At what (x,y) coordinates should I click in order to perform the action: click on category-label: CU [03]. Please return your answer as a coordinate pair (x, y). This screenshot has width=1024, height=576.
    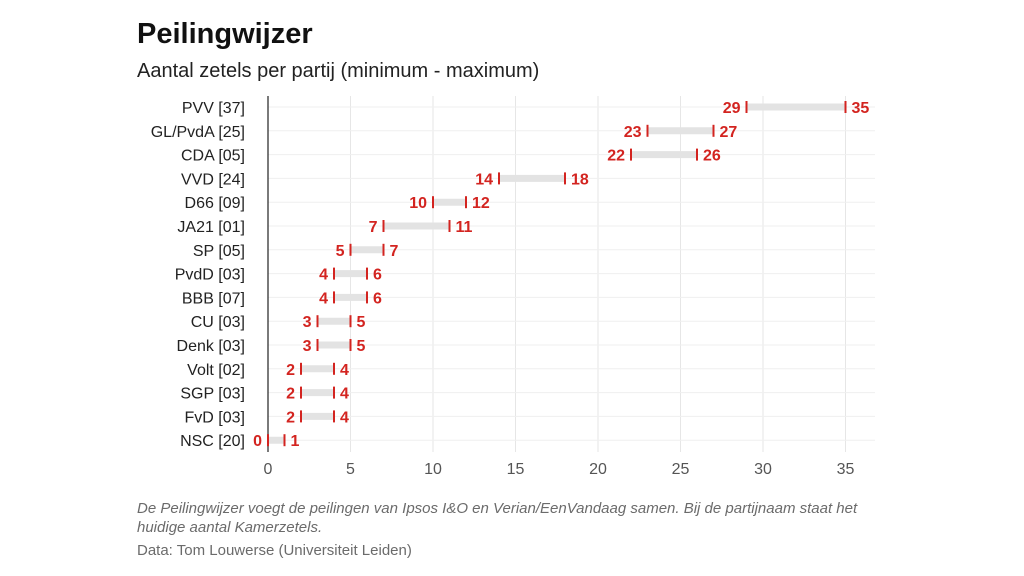
    Looking at the image, I should click on (218, 322).